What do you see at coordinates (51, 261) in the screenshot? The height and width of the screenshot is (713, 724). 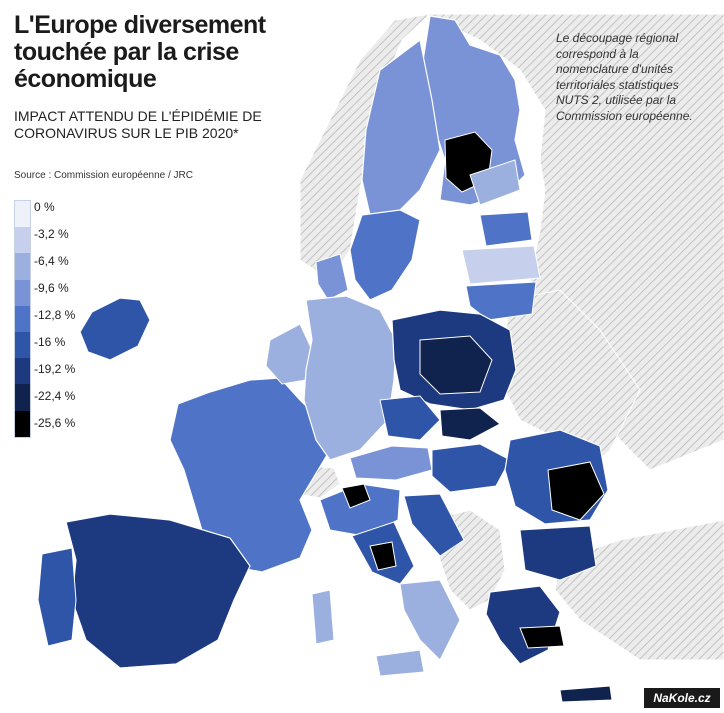 I see `legend-label-2: -6,4 %` at bounding box center [51, 261].